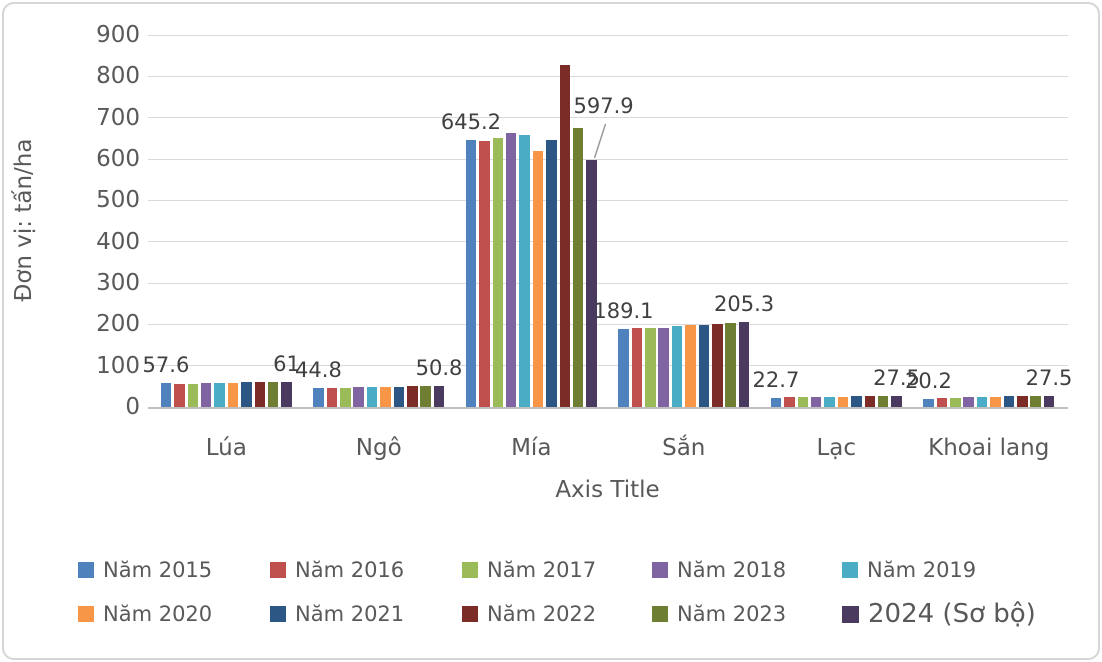  Describe the element at coordinates (24, 220) in the screenshot. I see `y-axis-title: Đơn vị: tấn/ha` at that location.